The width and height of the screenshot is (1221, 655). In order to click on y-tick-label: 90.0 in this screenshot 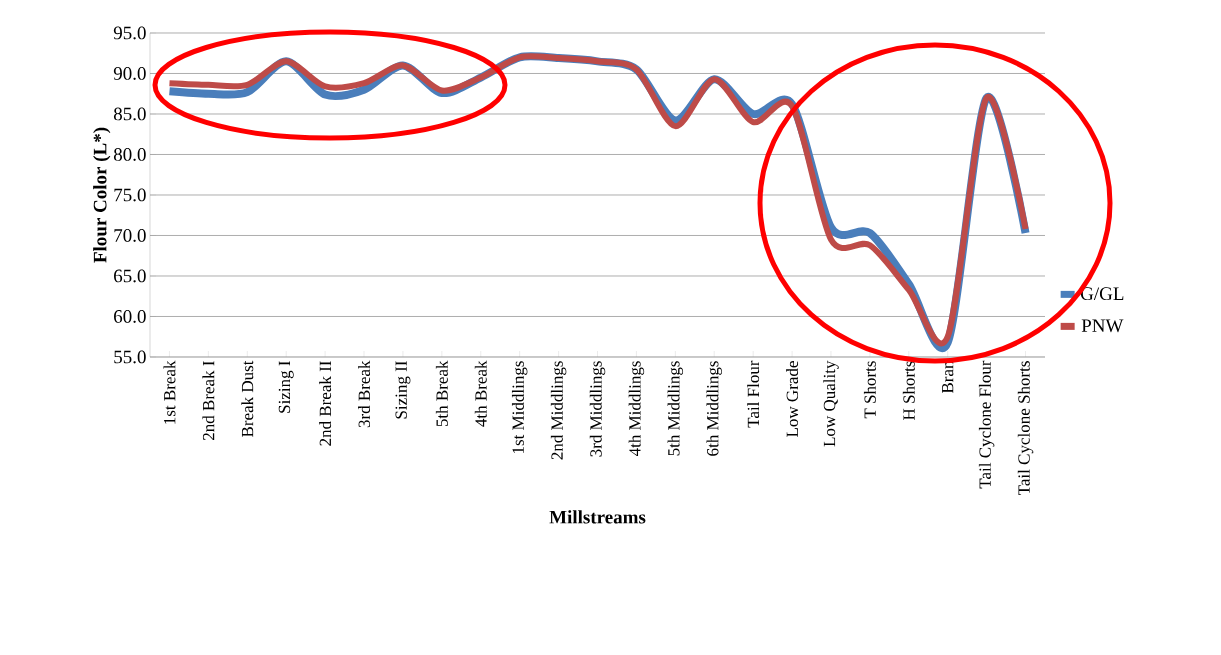, I will do `click(129, 73)`.